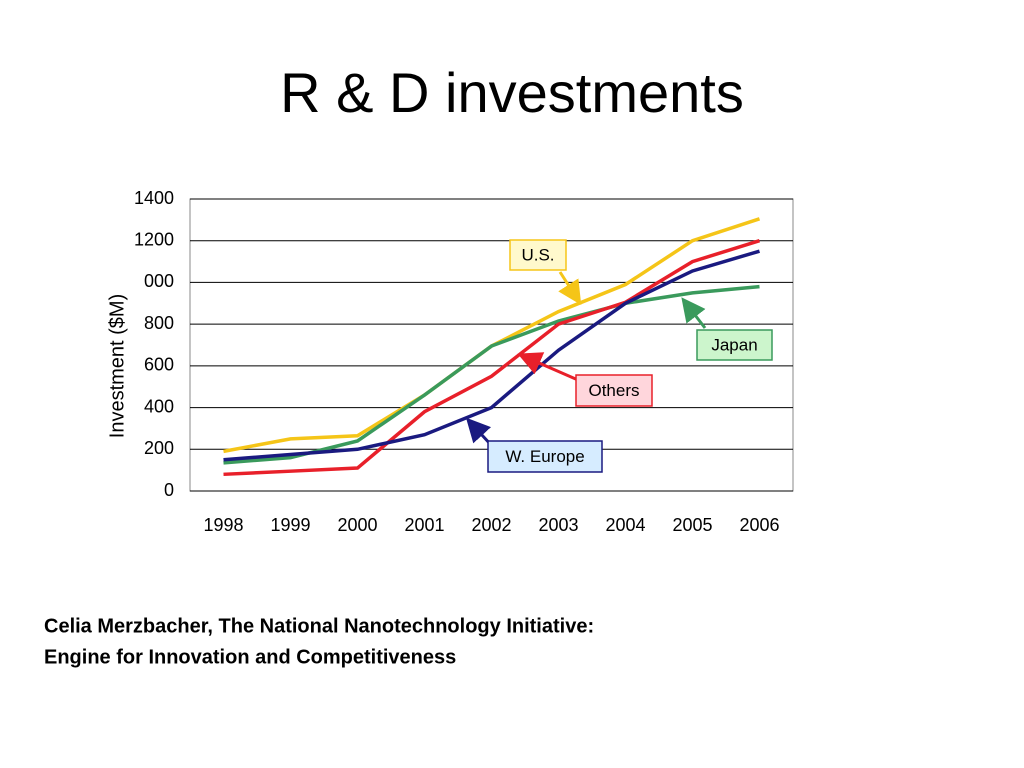 The height and width of the screenshot is (768, 1024). What do you see at coordinates (290, 525) in the screenshot?
I see `x-tick-label: 1999` at bounding box center [290, 525].